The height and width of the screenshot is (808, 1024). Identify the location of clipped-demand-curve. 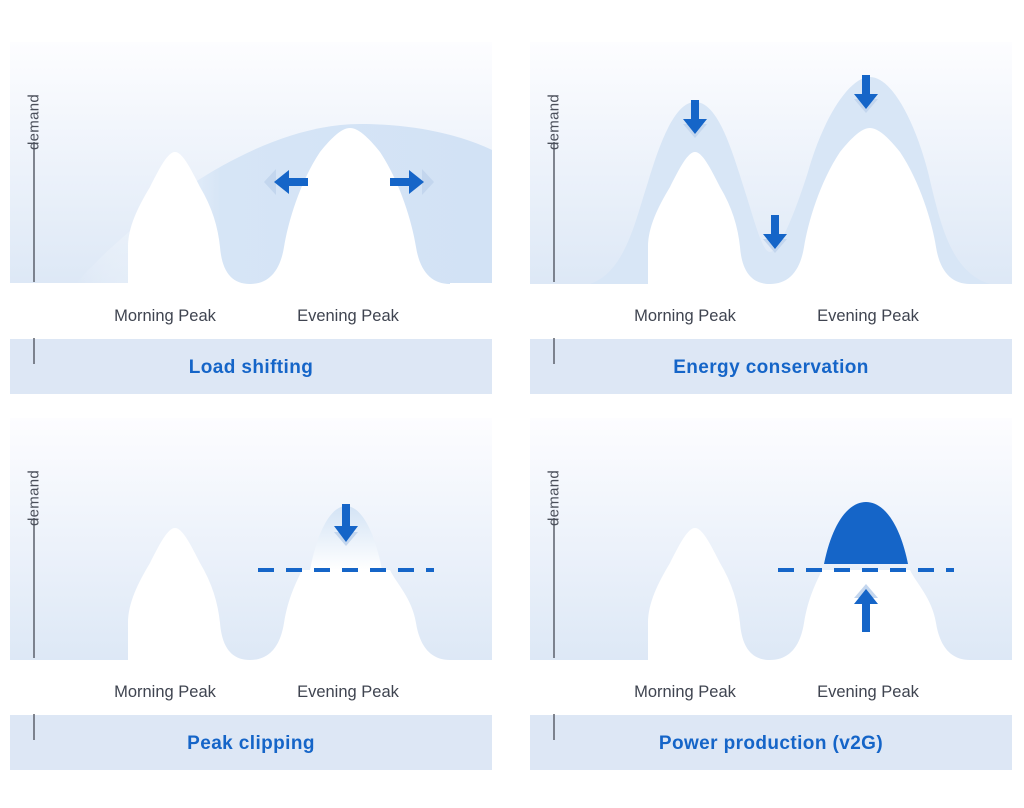
(289, 594).